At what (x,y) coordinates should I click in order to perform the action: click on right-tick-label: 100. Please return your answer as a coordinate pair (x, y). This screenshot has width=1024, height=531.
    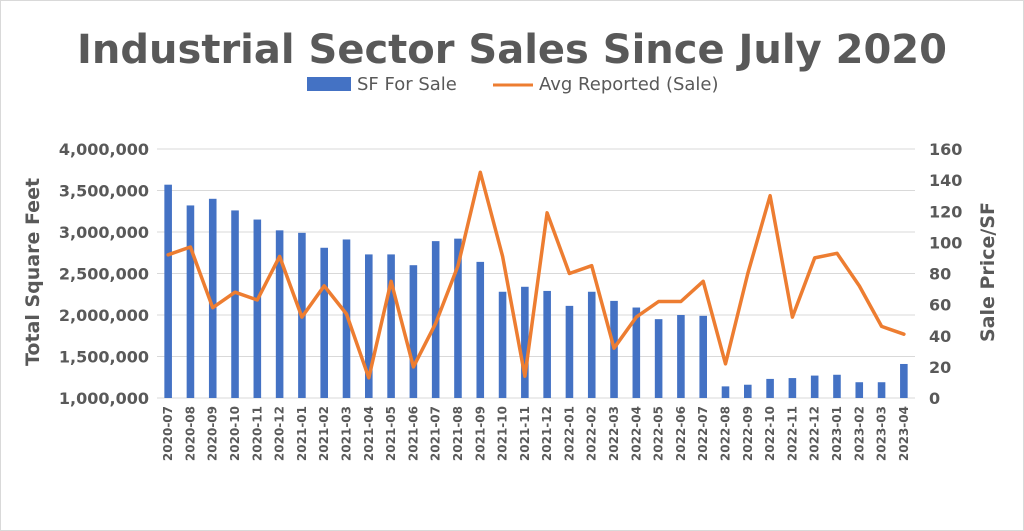
    Looking at the image, I should click on (945, 242).